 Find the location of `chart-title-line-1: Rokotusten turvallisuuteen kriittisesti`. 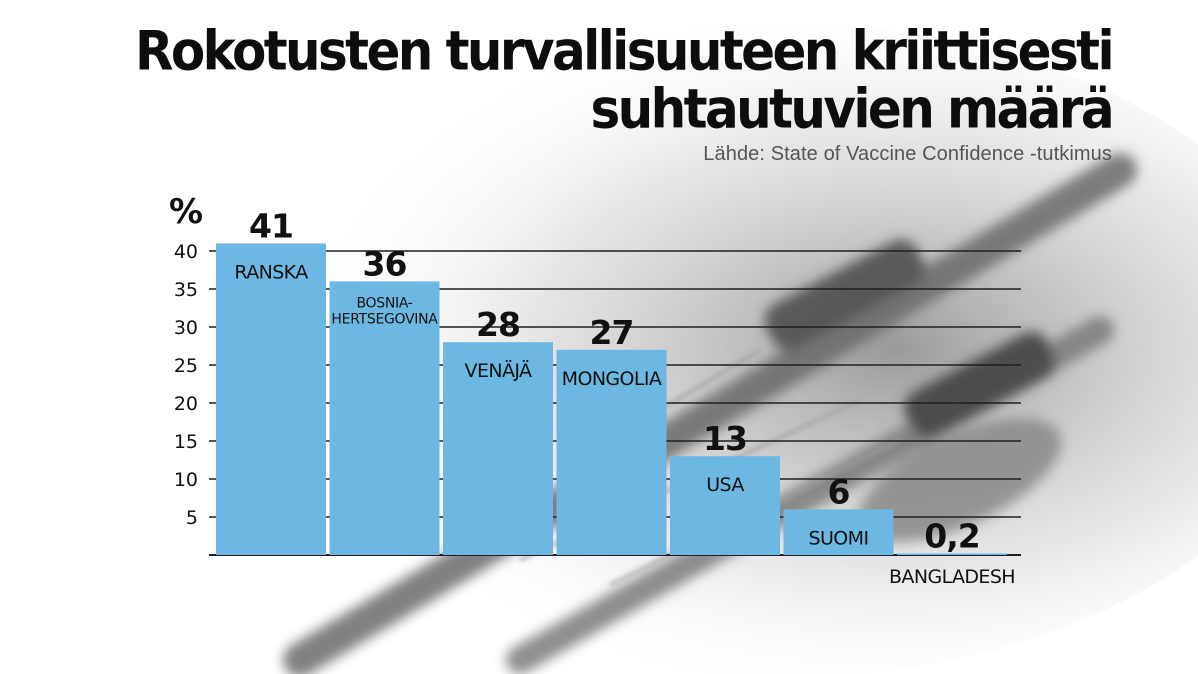

chart-title-line-1: Rokotusten turvallisuuteen kriittisesti is located at coordinates (625, 51).